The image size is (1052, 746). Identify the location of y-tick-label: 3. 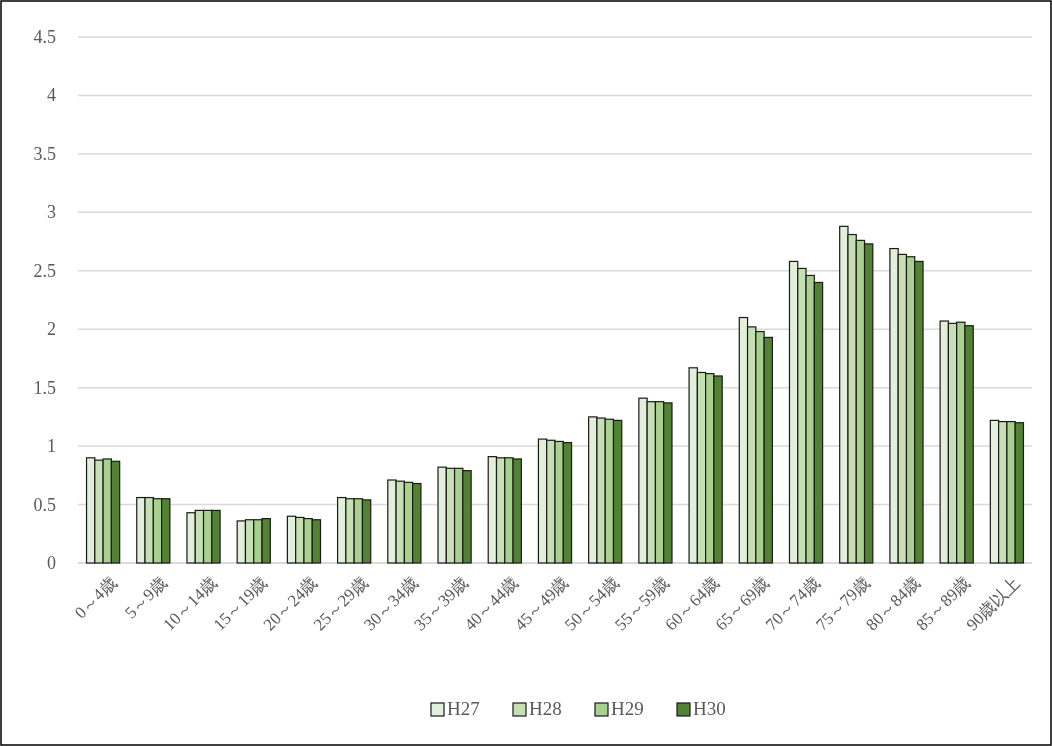
(51, 212).